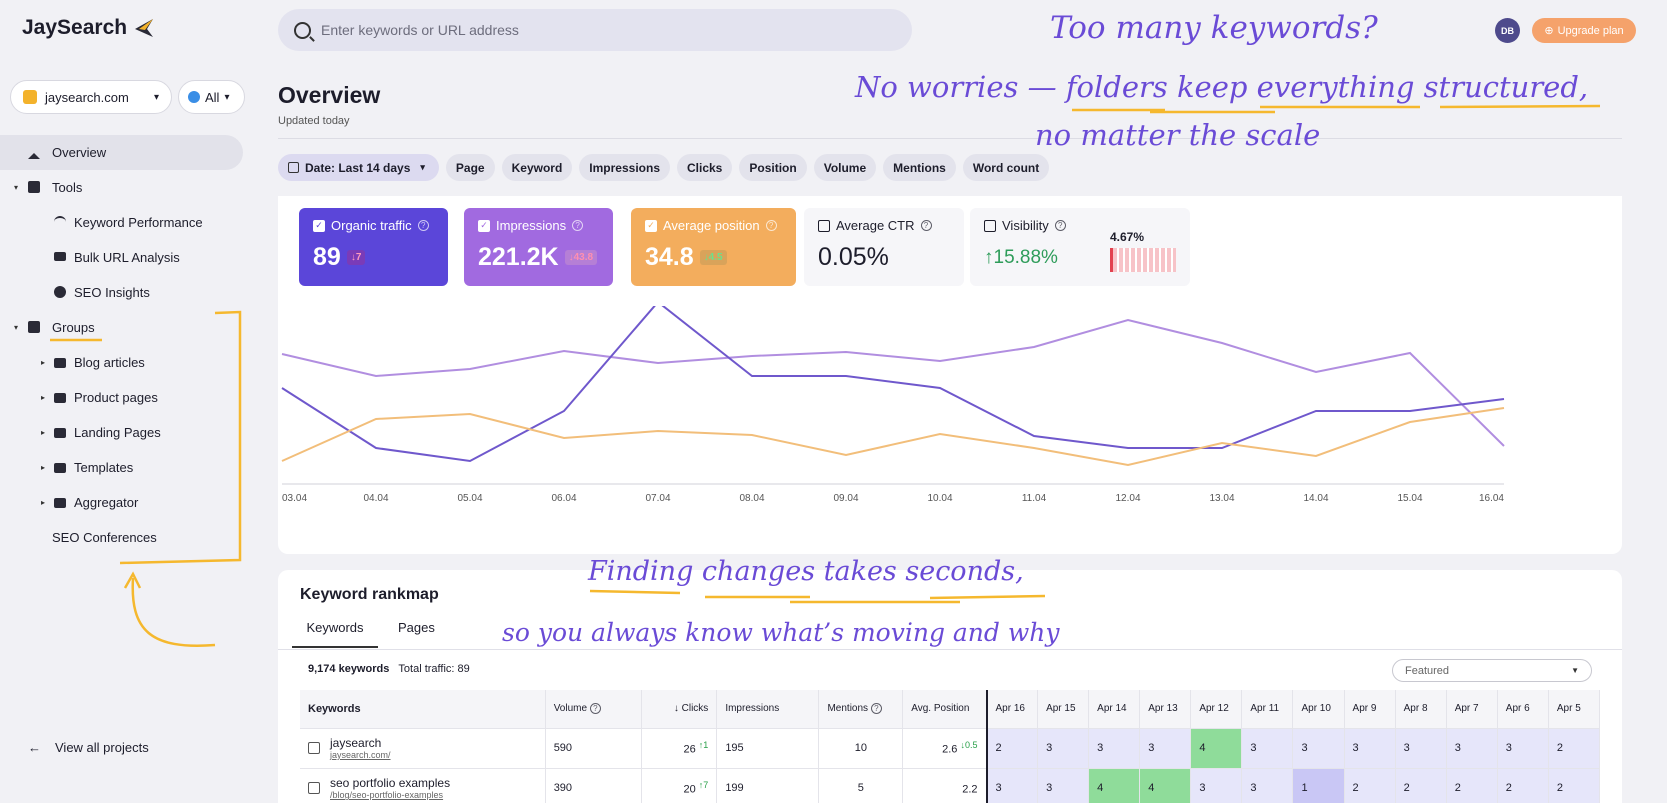 This screenshot has width=1667, height=803. Describe the element at coordinates (122, 537) in the screenshot. I see `sidebar-item-seo-conferences: SEO Conferences` at that location.